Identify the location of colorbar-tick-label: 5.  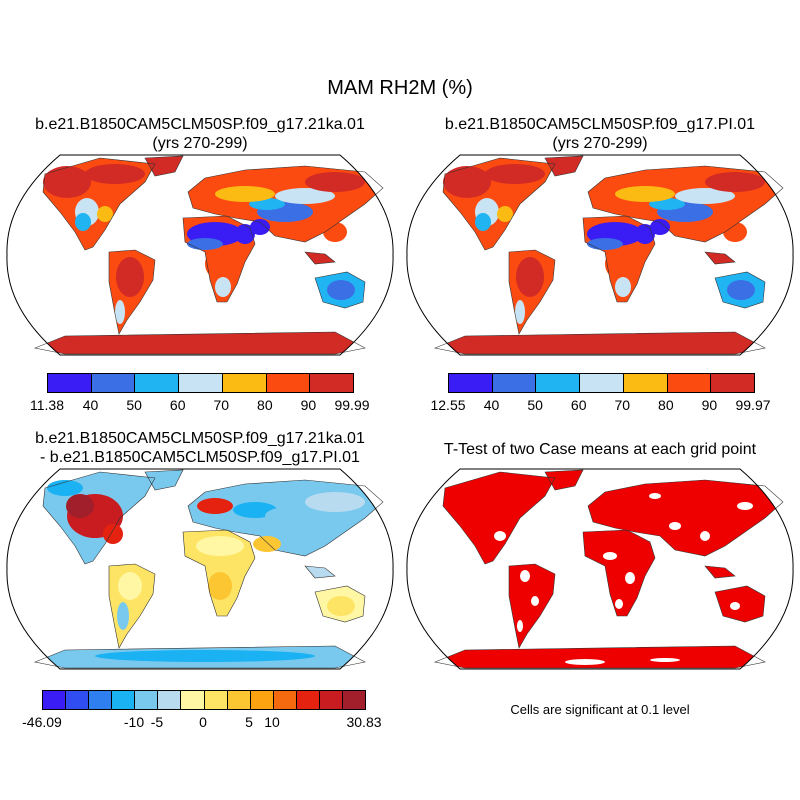
(249, 722).